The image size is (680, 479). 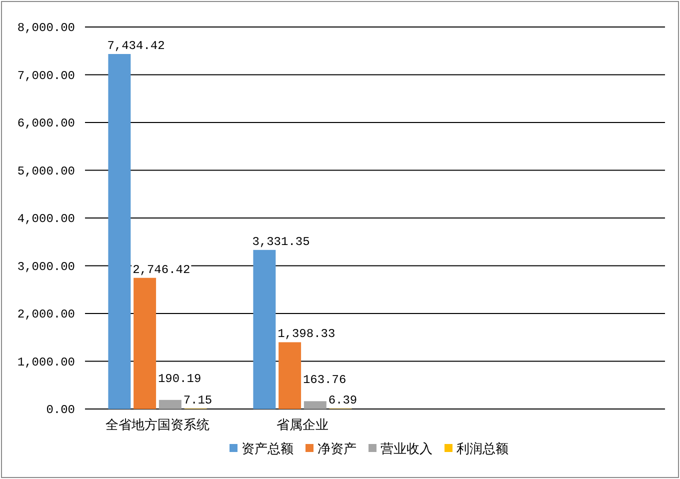 What do you see at coordinates (46, 28) in the screenshot?
I see `y-tick-label: 8,000.00` at bounding box center [46, 28].